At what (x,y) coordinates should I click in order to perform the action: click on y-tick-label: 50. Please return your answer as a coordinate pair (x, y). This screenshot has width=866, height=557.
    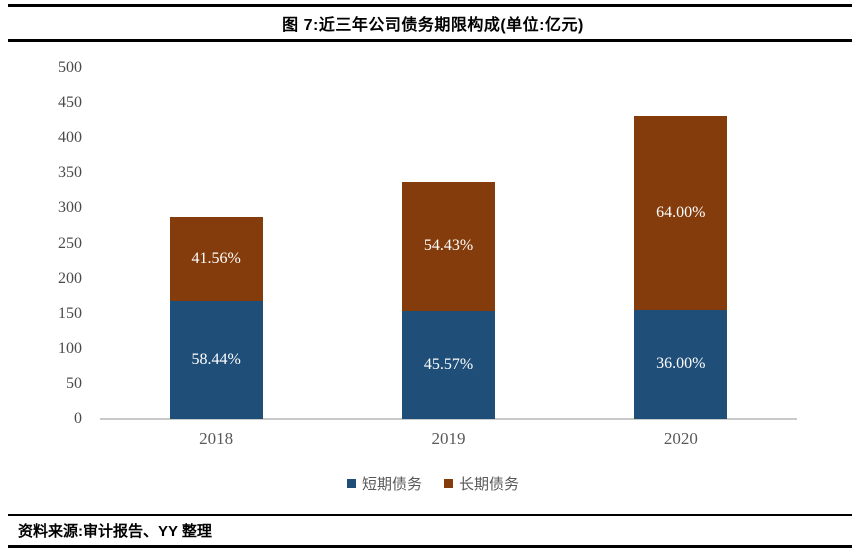
    Looking at the image, I should click on (74, 383).